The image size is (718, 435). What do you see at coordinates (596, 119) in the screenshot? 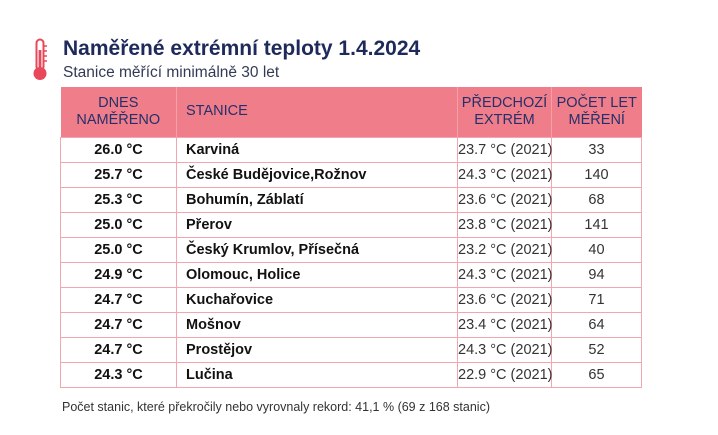
I see `header-label-line: MĚŘENÍ` at bounding box center [596, 119].